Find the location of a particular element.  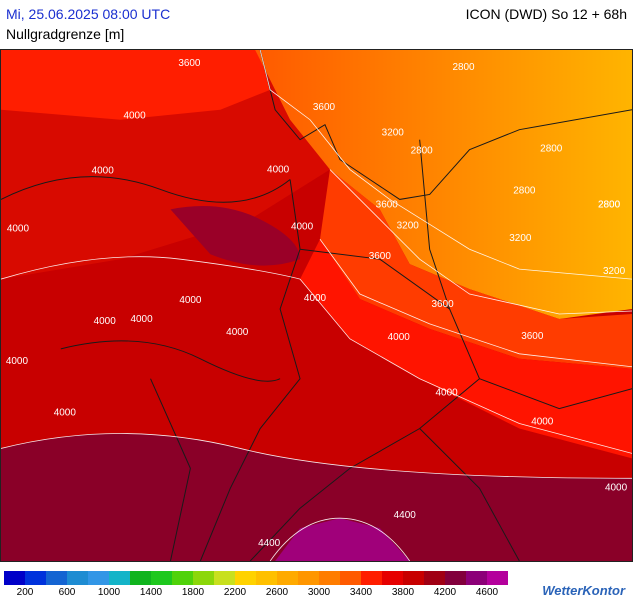

legend-tick-label: 4200 is located at coordinates (445, 592).